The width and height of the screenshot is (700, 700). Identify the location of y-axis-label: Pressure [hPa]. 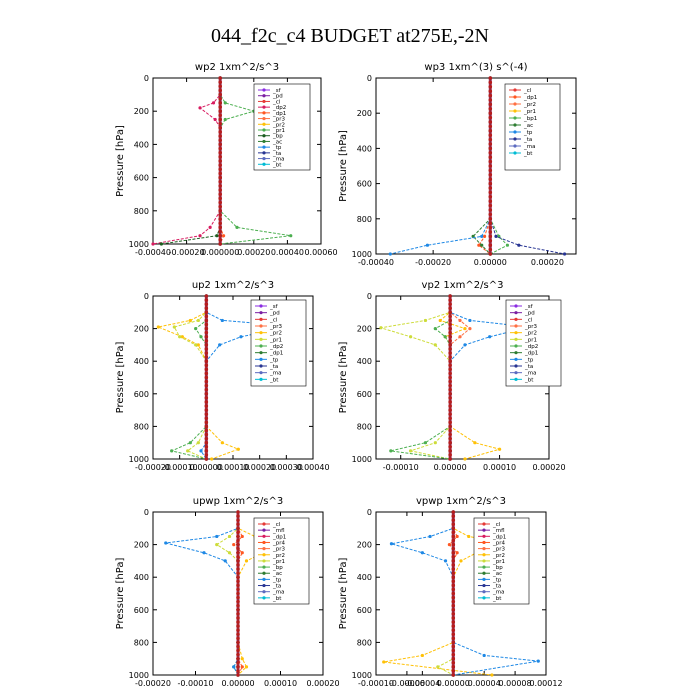
(343, 166).